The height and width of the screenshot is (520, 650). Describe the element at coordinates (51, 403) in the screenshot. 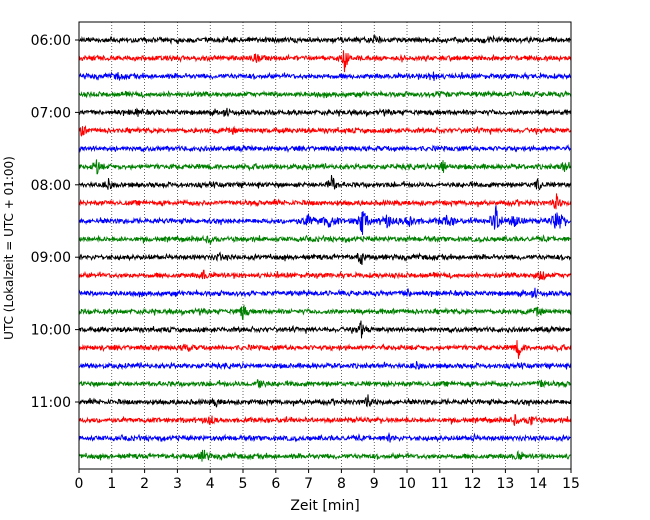

I see `y-tick-label: 11:00` at that location.